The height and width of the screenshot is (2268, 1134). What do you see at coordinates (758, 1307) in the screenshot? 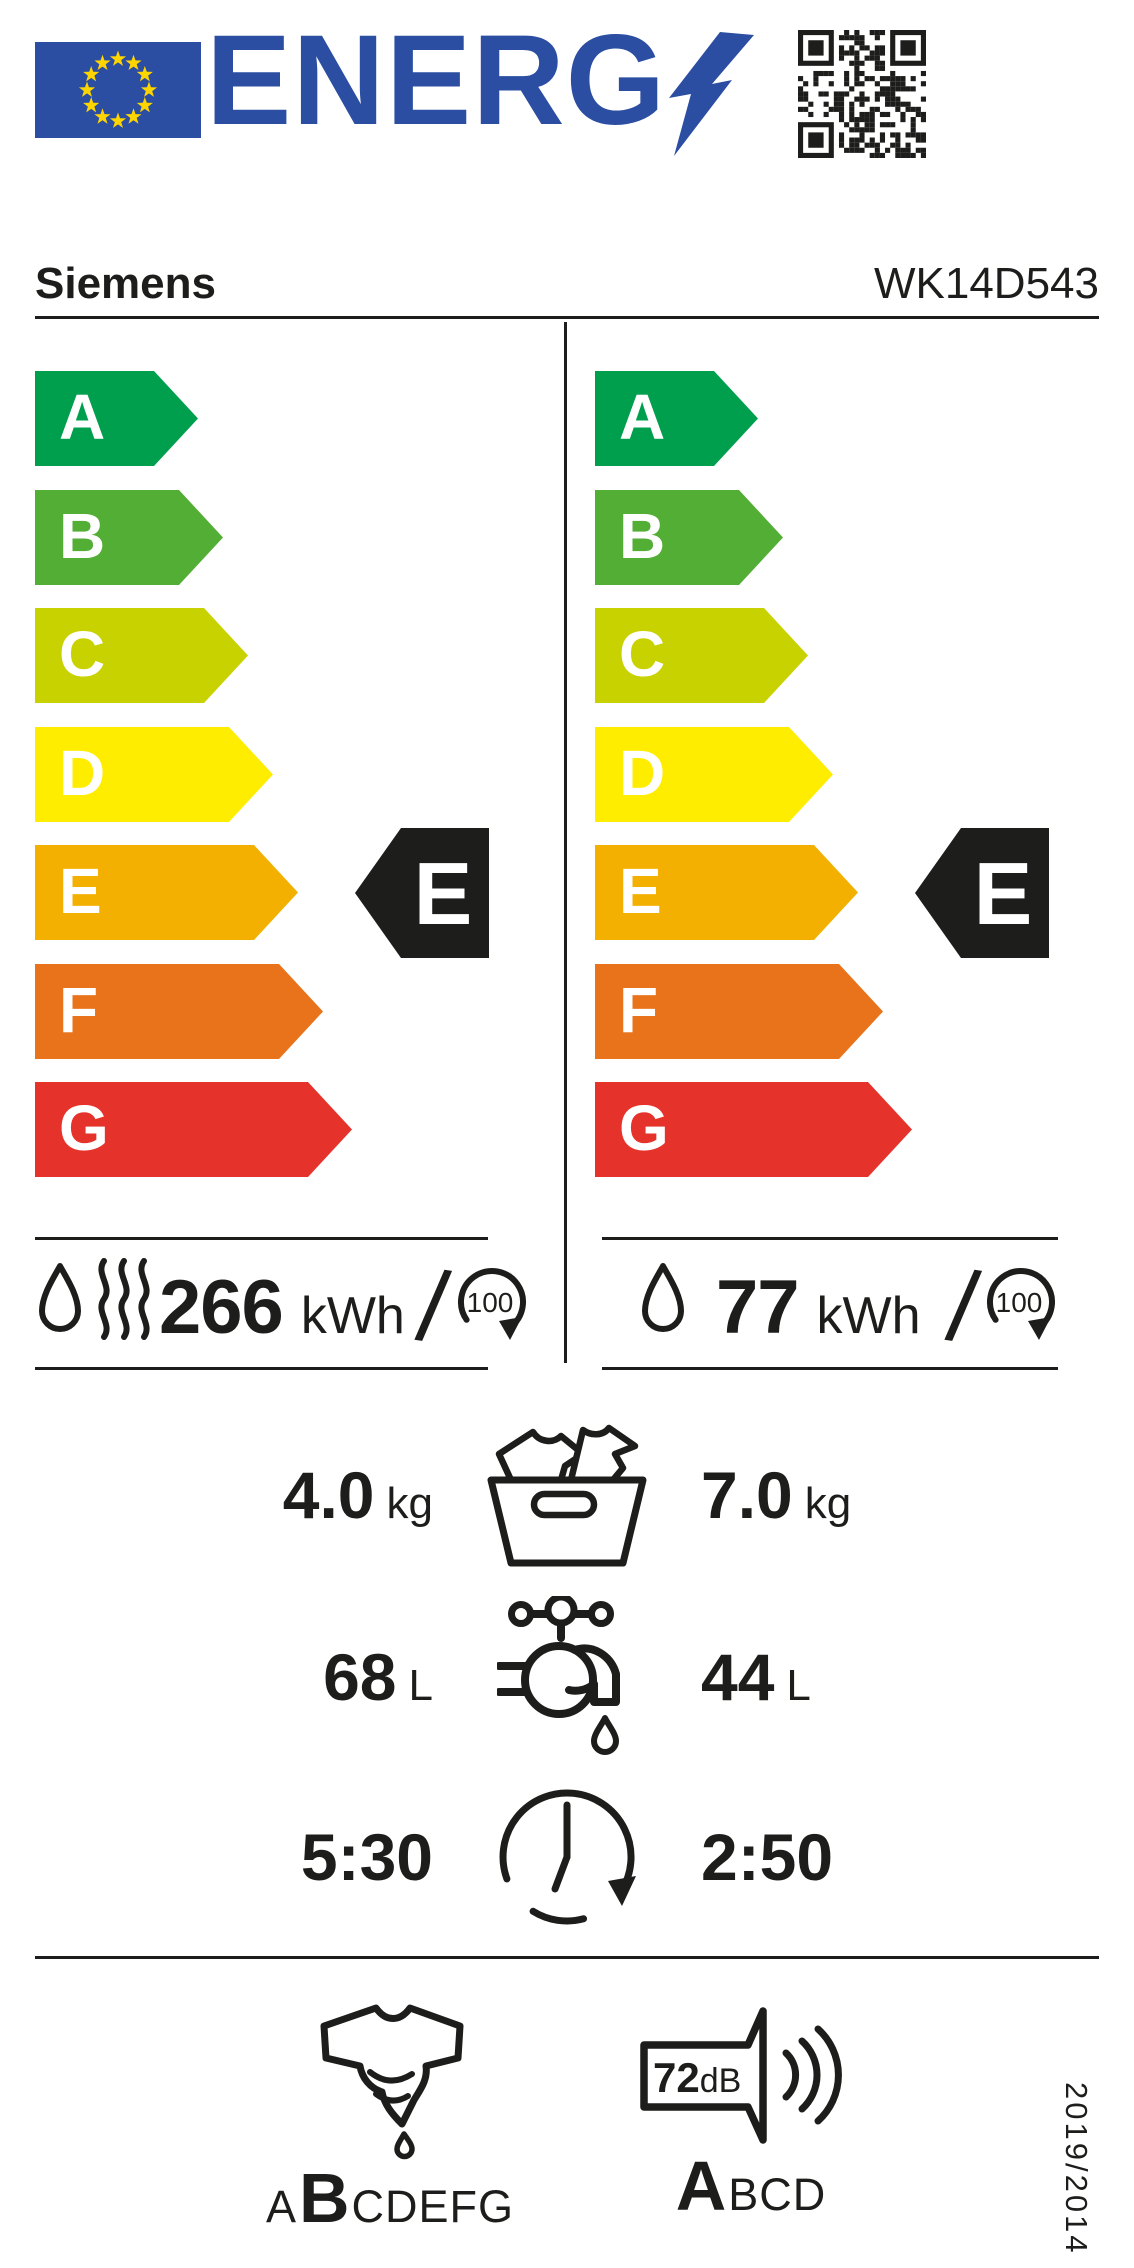
I see `energy-value-wash: 77` at bounding box center [758, 1307].